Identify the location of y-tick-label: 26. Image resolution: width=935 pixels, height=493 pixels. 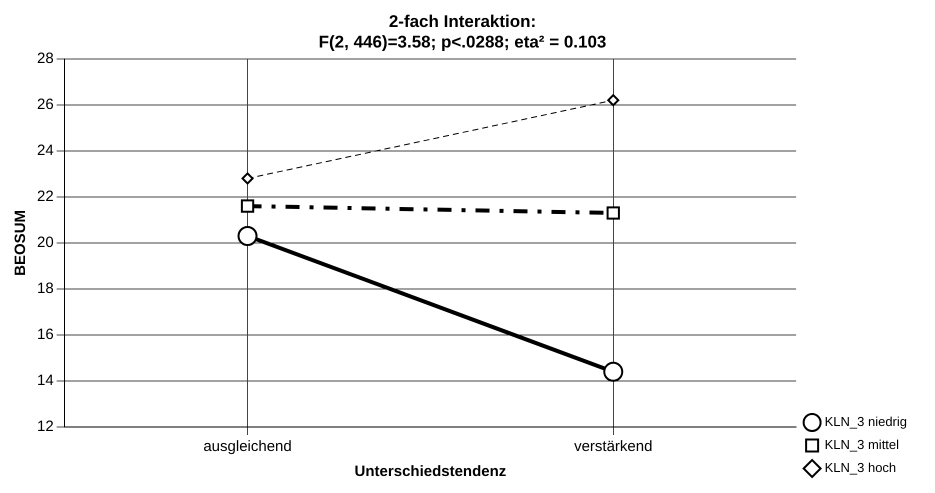
(45, 104).